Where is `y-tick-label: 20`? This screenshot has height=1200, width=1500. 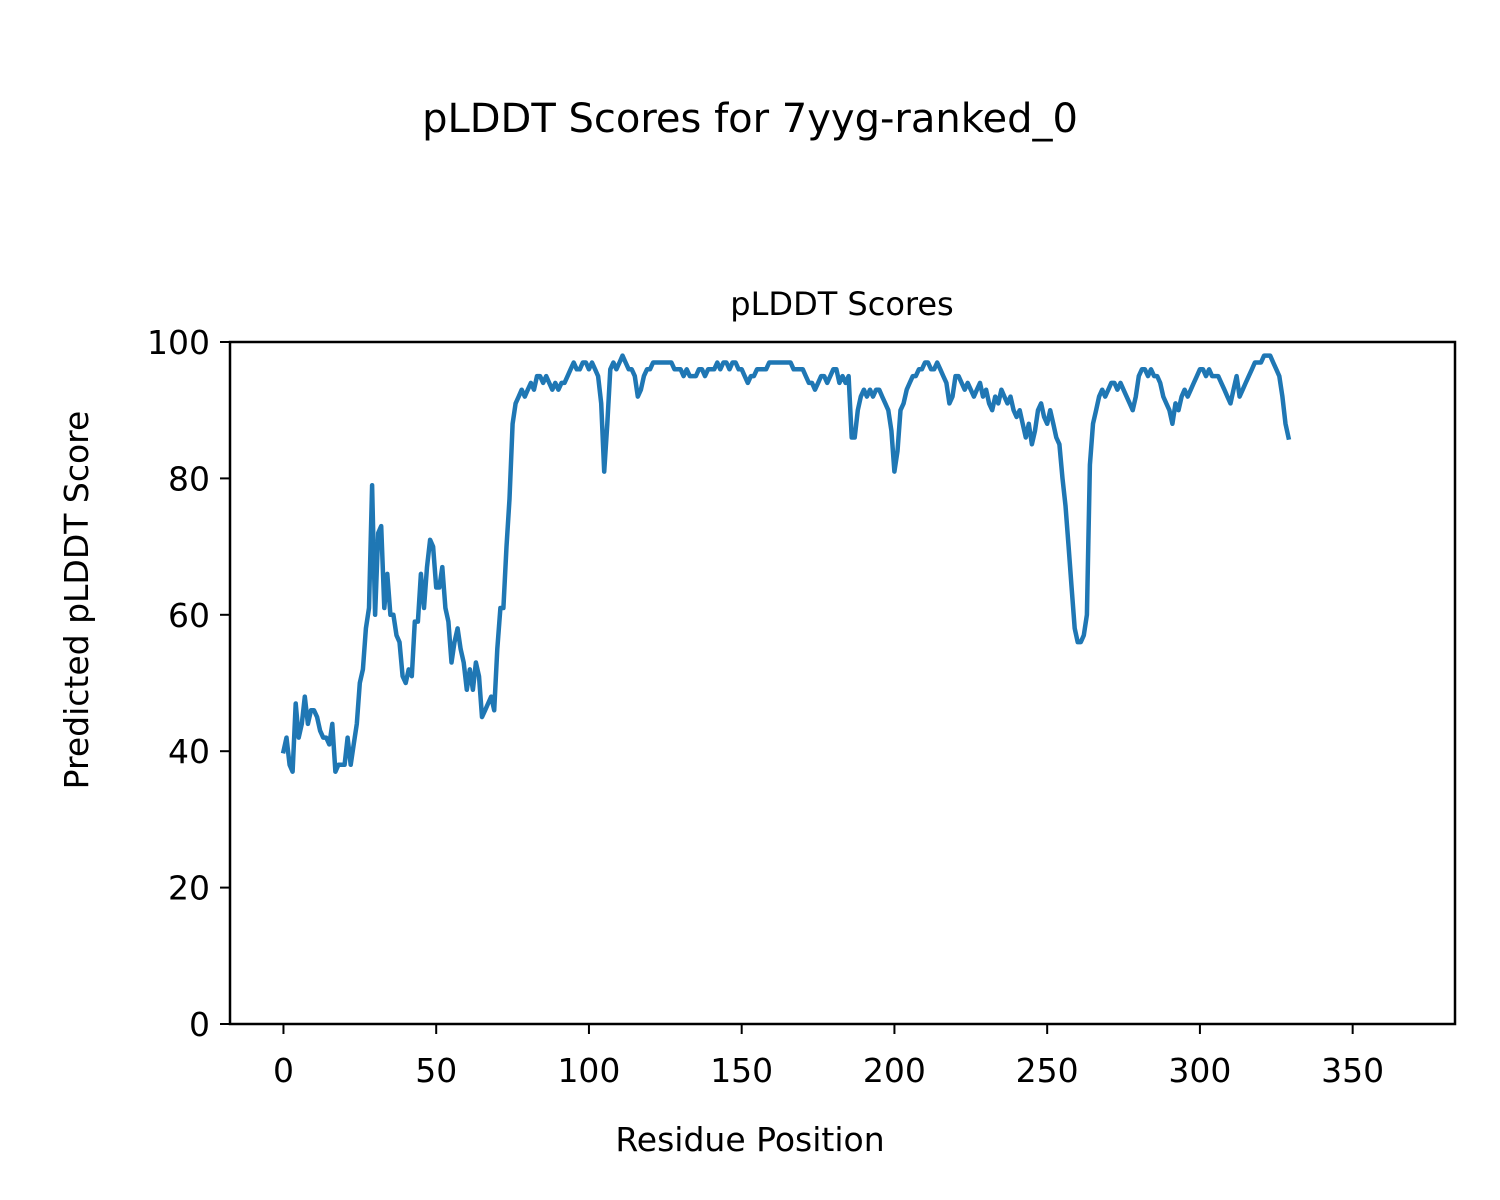
y-tick-label: 20 is located at coordinates (189, 888).